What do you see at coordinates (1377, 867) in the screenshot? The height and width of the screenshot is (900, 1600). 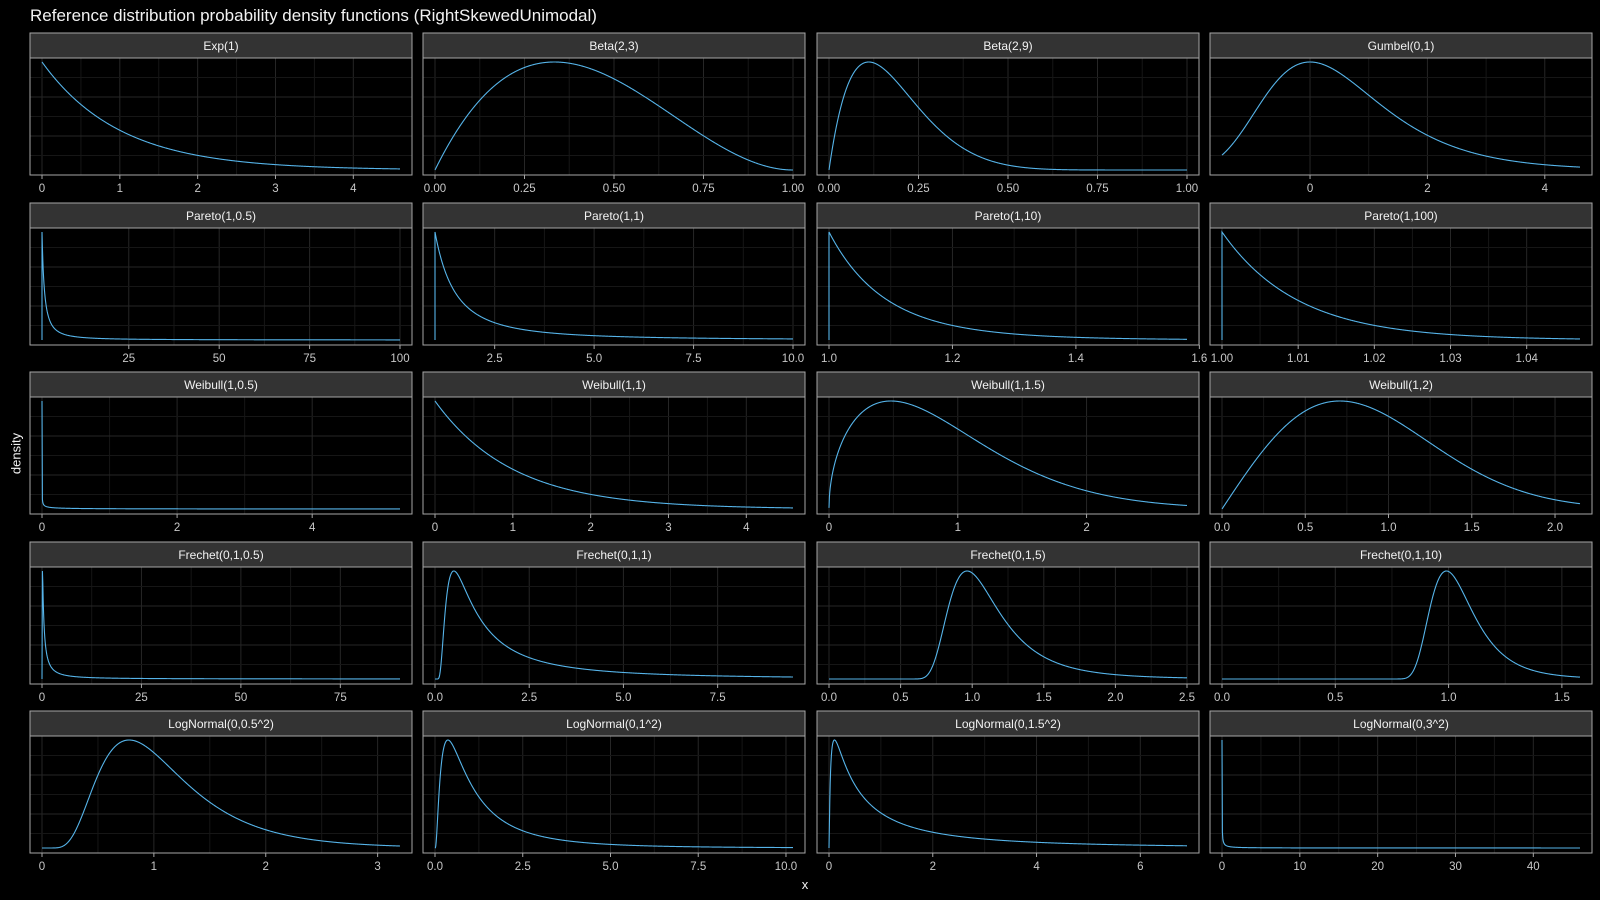 I see `x-tick-label: 20` at bounding box center [1377, 867].